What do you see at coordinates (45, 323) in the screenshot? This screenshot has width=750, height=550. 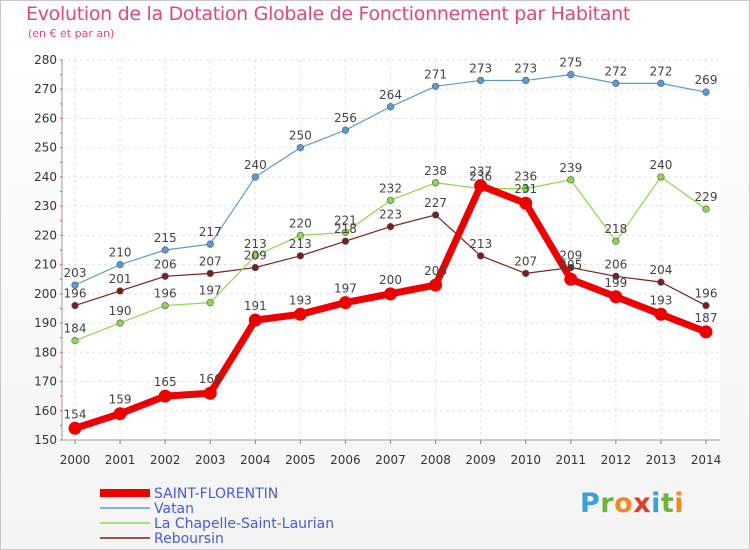 I see `y-tick-label: 190` at bounding box center [45, 323].